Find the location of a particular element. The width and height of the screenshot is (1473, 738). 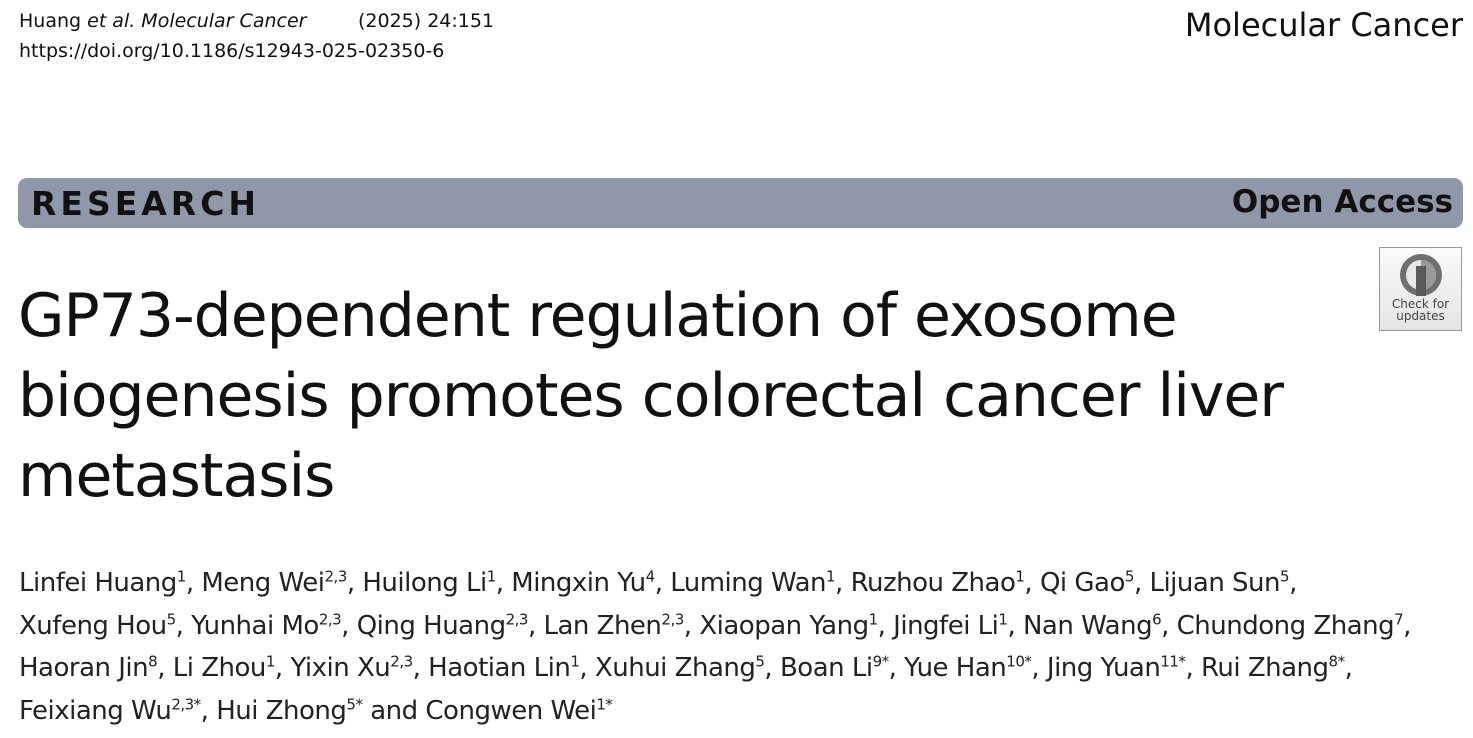

author: Rui Zhang8* is located at coordinates (1273, 668).